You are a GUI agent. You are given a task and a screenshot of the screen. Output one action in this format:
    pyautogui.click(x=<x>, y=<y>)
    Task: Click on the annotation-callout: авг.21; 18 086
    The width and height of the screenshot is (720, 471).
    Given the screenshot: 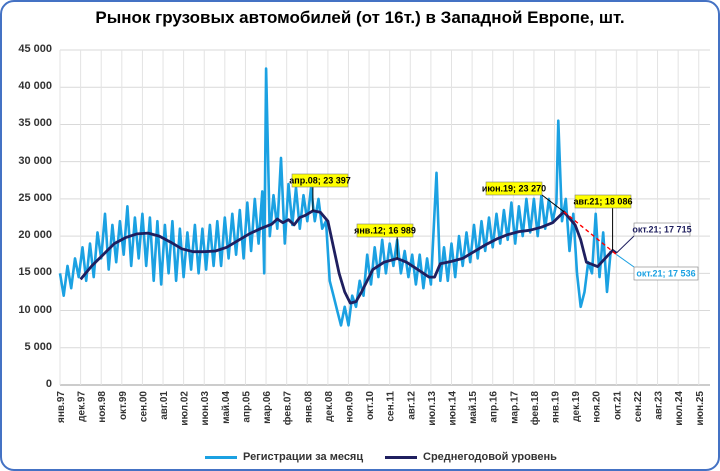 What is the action you would take?
    pyautogui.click(x=603, y=222)
    